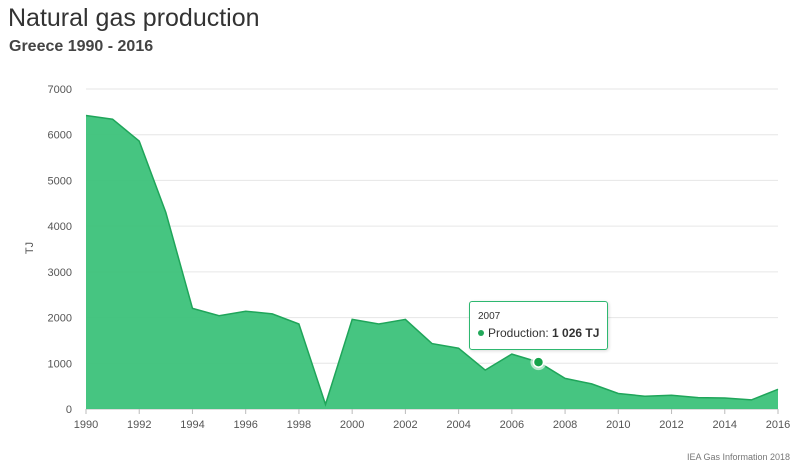 The height and width of the screenshot is (466, 800). Describe the element at coordinates (60, 319) in the screenshot. I see `y-tick-label: 2000` at that location.